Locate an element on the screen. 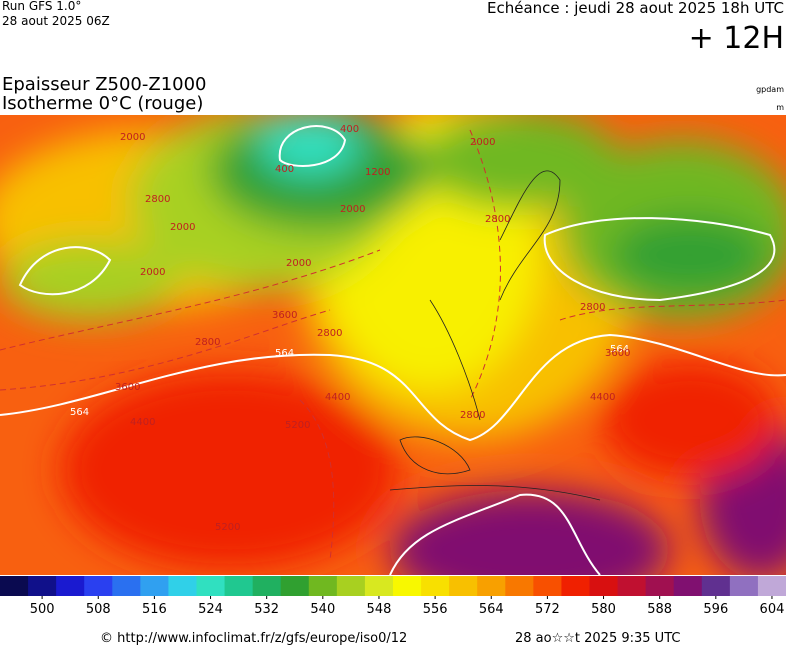 The image size is (786, 648). contour-label: 1200 is located at coordinates (377, 172).